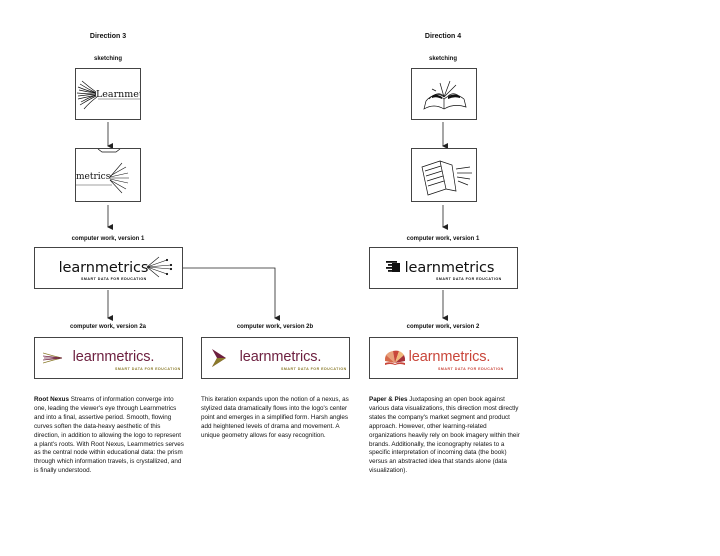 This screenshot has height=556, width=720. I want to click on metrics-sketch-icon: metrics, so click(102, 171).